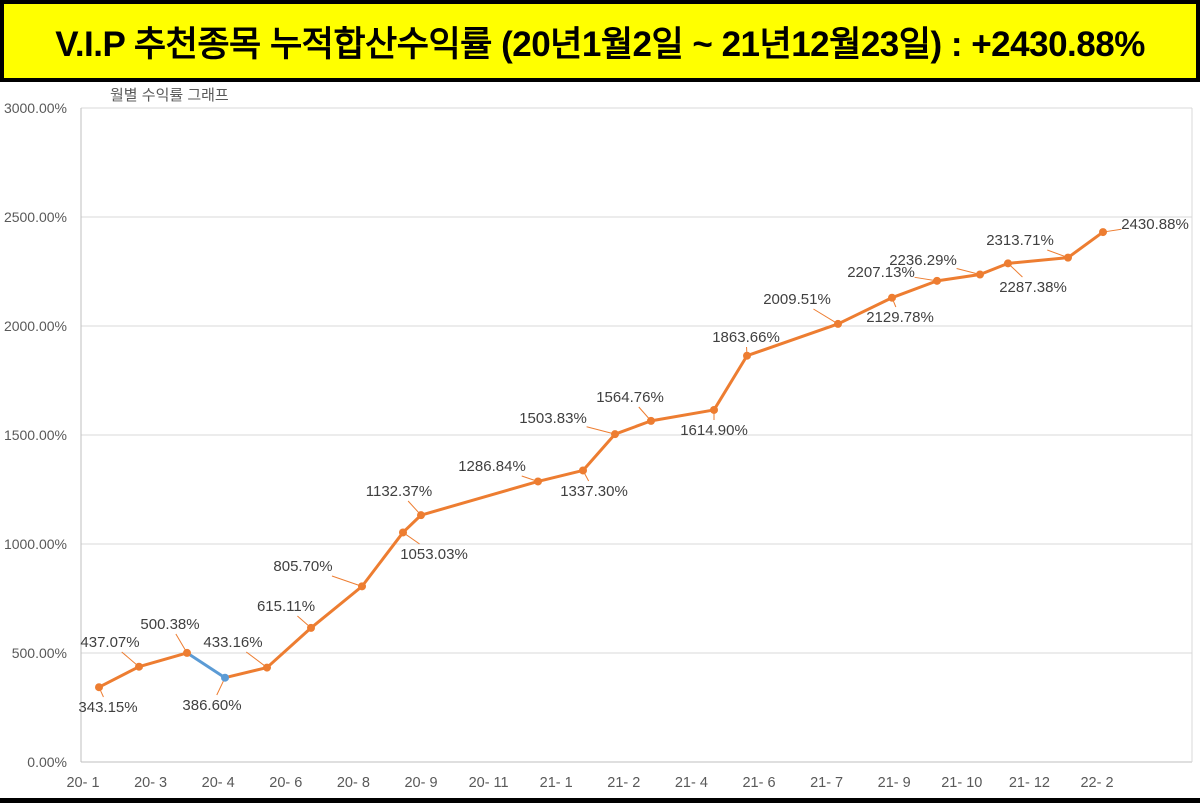  What do you see at coordinates (302, 566) in the screenshot?
I see `data-point-label: 805.70%` at bounding box center [302, 566].